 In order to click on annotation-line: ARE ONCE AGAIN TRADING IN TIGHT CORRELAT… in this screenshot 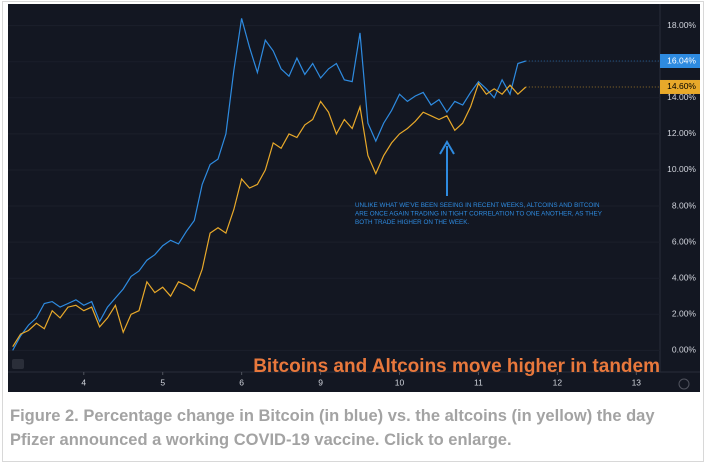, I will do `click(479, 213)`.